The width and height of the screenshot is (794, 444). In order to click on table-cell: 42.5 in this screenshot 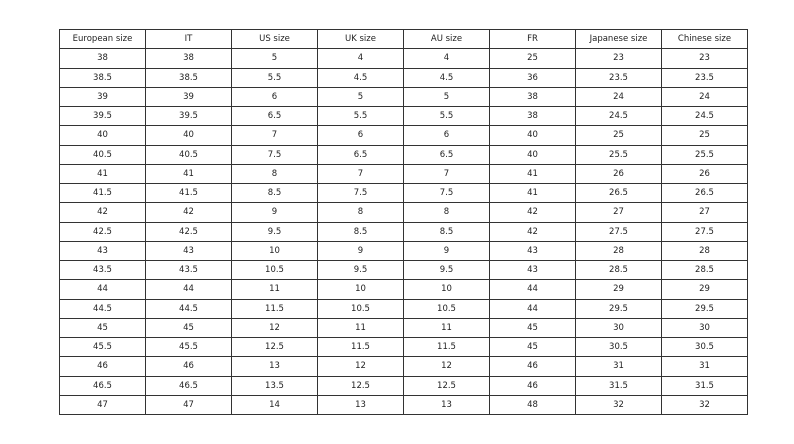, I will do `click(102, 231)`.